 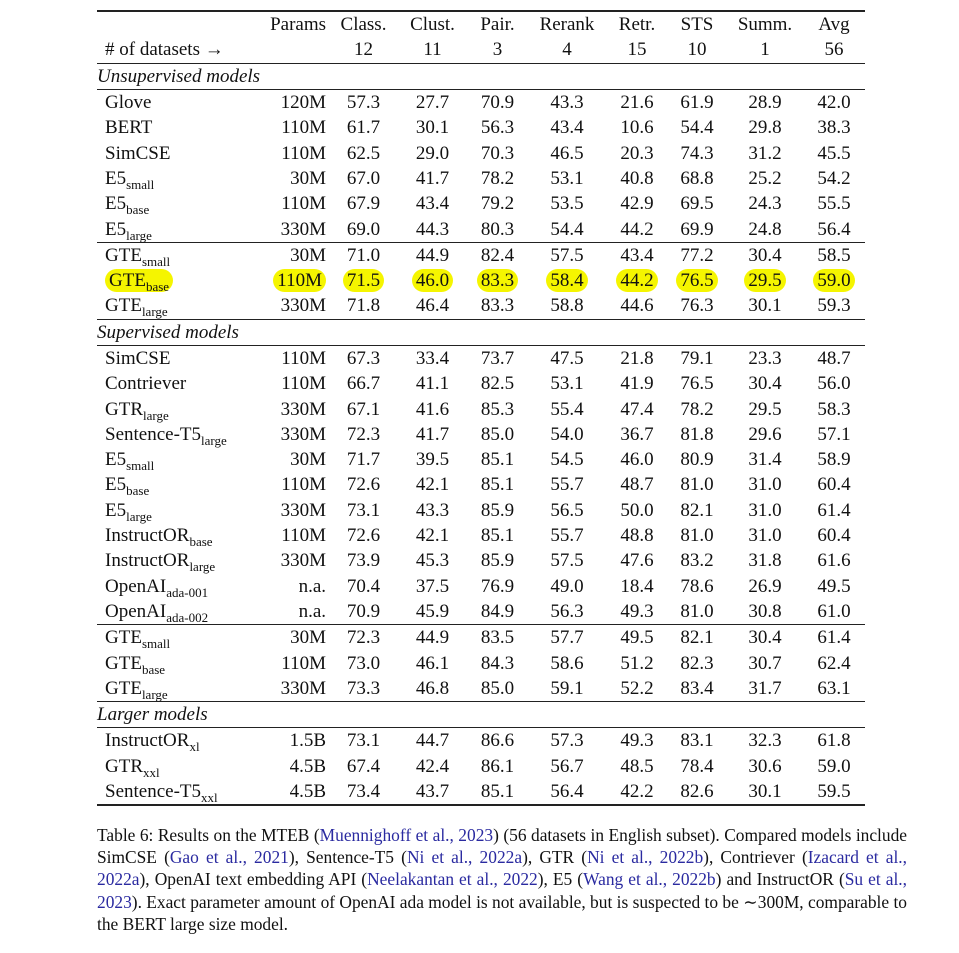 What do you see at coordinates (290, 459) in the screenshot?
I see `params-cell: 30M` at bounding box center [290, 459].